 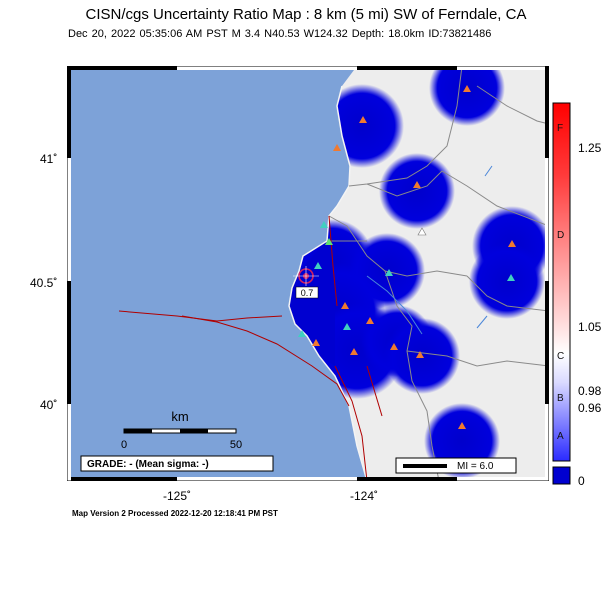 What do you see at coordinates (236, 445) in the screenshot?
I see `scale-tick-50: 50` at bounding box center [236, 445].